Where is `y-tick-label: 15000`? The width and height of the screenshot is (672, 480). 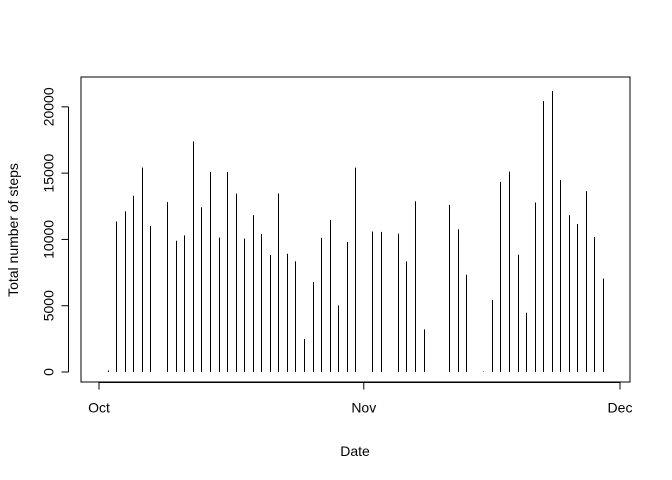 y-tick-label: 15000 is located at coordinates (49, 172).